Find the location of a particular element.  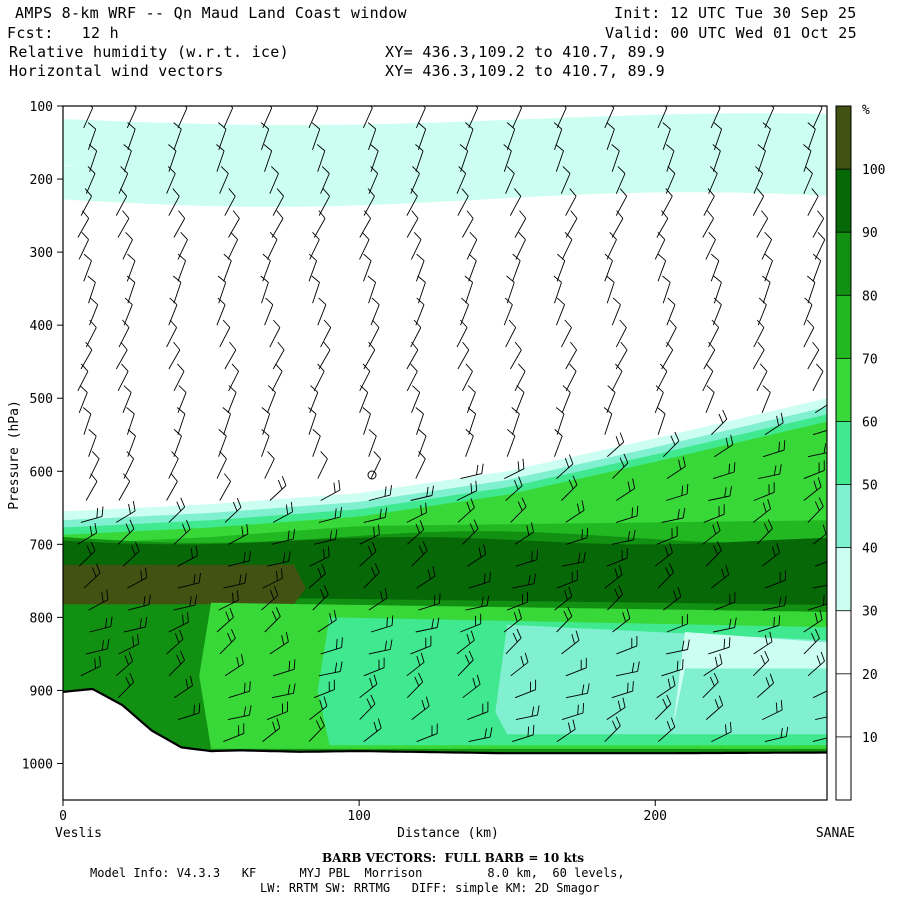

y-tick-label: 400 is located at coordinates (41, 326).